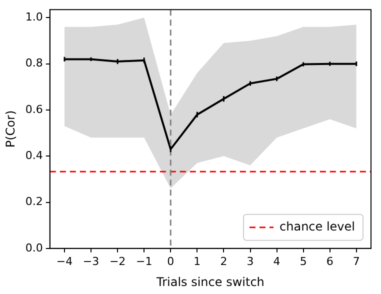 This screenshot has width=381, height=294. I want to click on y-tick-label: 0.4, so click(34, 155).